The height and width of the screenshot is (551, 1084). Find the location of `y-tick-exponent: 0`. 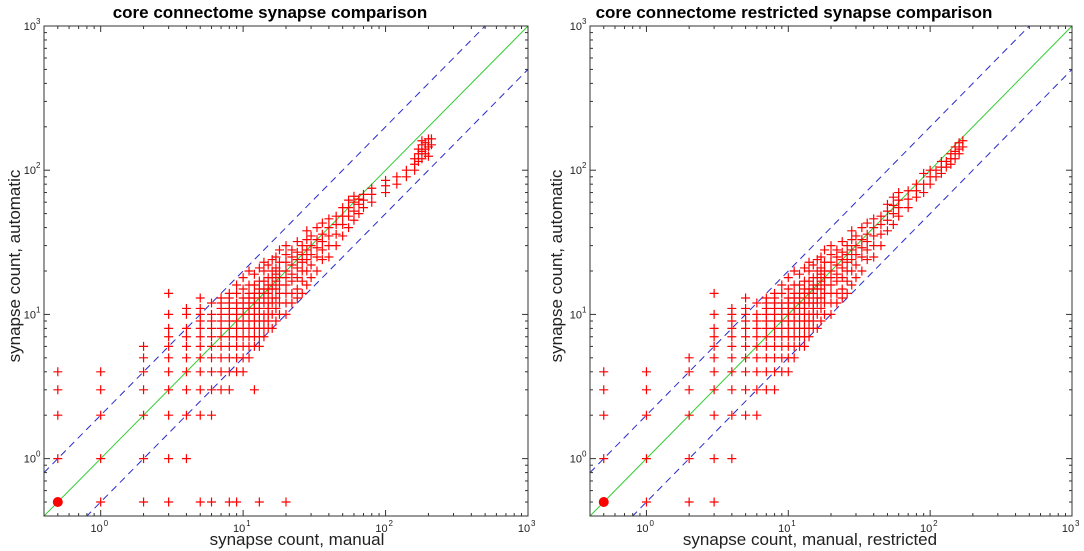

y-tick-exponent: 0 is located at coordinates (38, 454).